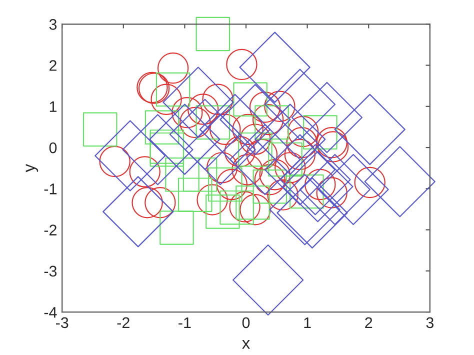  What do you see at coordinates (50, 312) in the screenshot?
I see `y-tick-label: -4` at bounding box center [50, 312].